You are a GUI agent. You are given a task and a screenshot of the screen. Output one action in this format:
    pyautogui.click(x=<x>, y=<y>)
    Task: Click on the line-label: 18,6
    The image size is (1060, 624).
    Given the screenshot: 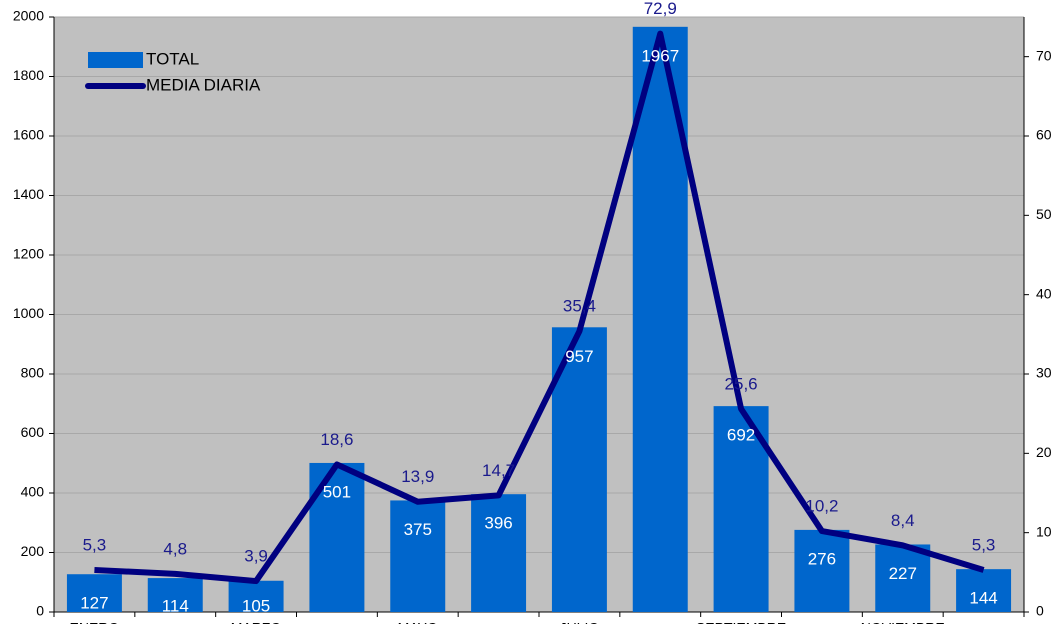 What is the action you would take?
    pyautogui.click(x=336, y=439)
    